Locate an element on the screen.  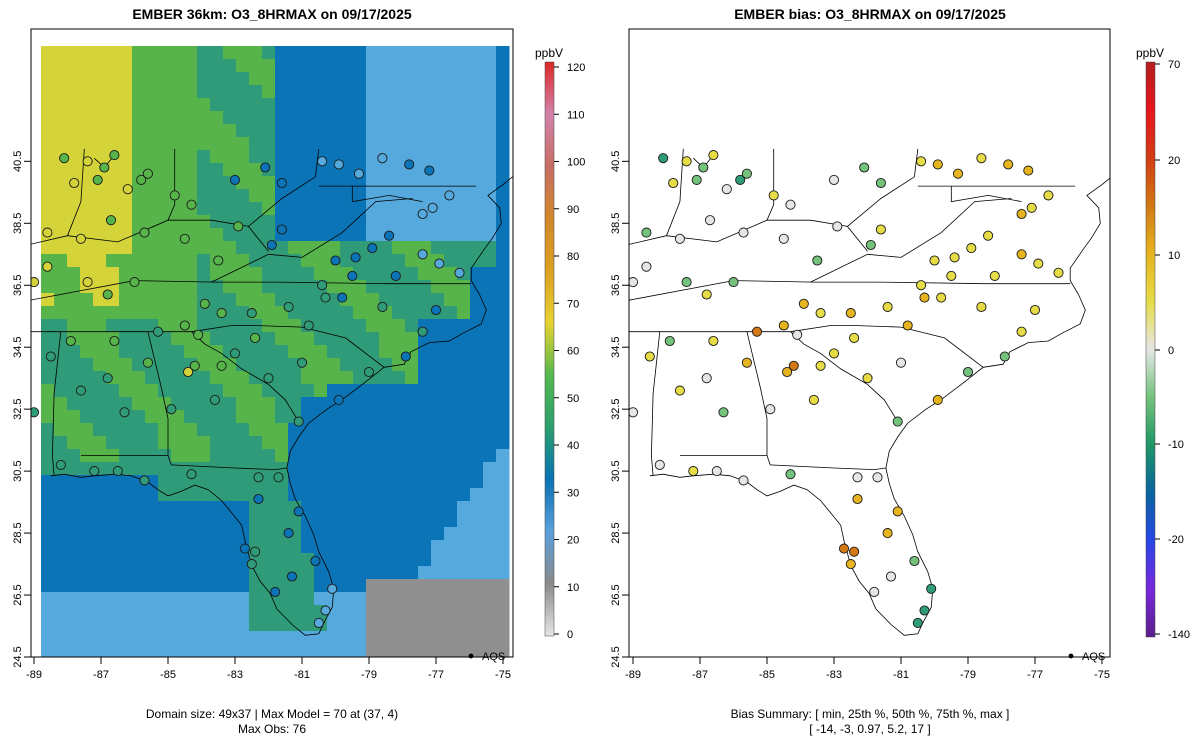
x-tick-label: -85 is located at coordinates (767, 675).